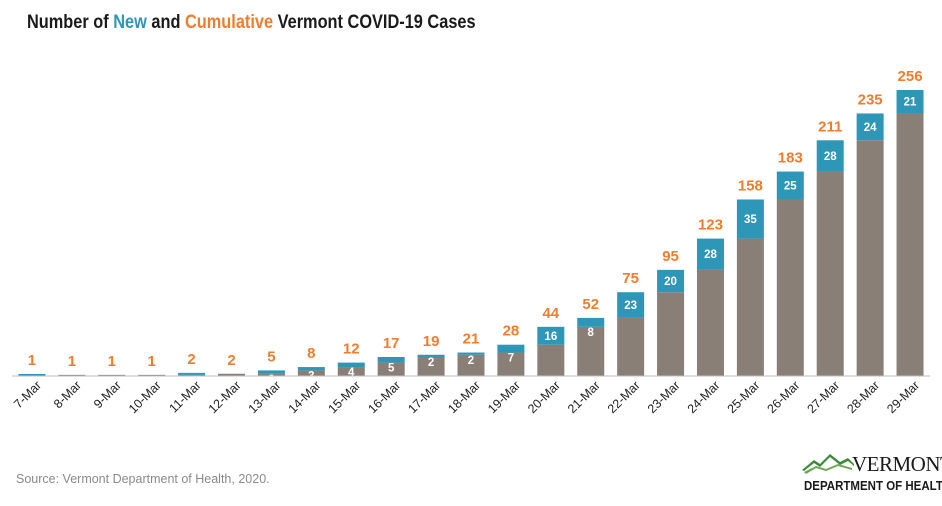  What do you see at coordinates (32, 360) in the screenshot?
I see `total-value-label-0: 1` at bounding box center [32, 360].